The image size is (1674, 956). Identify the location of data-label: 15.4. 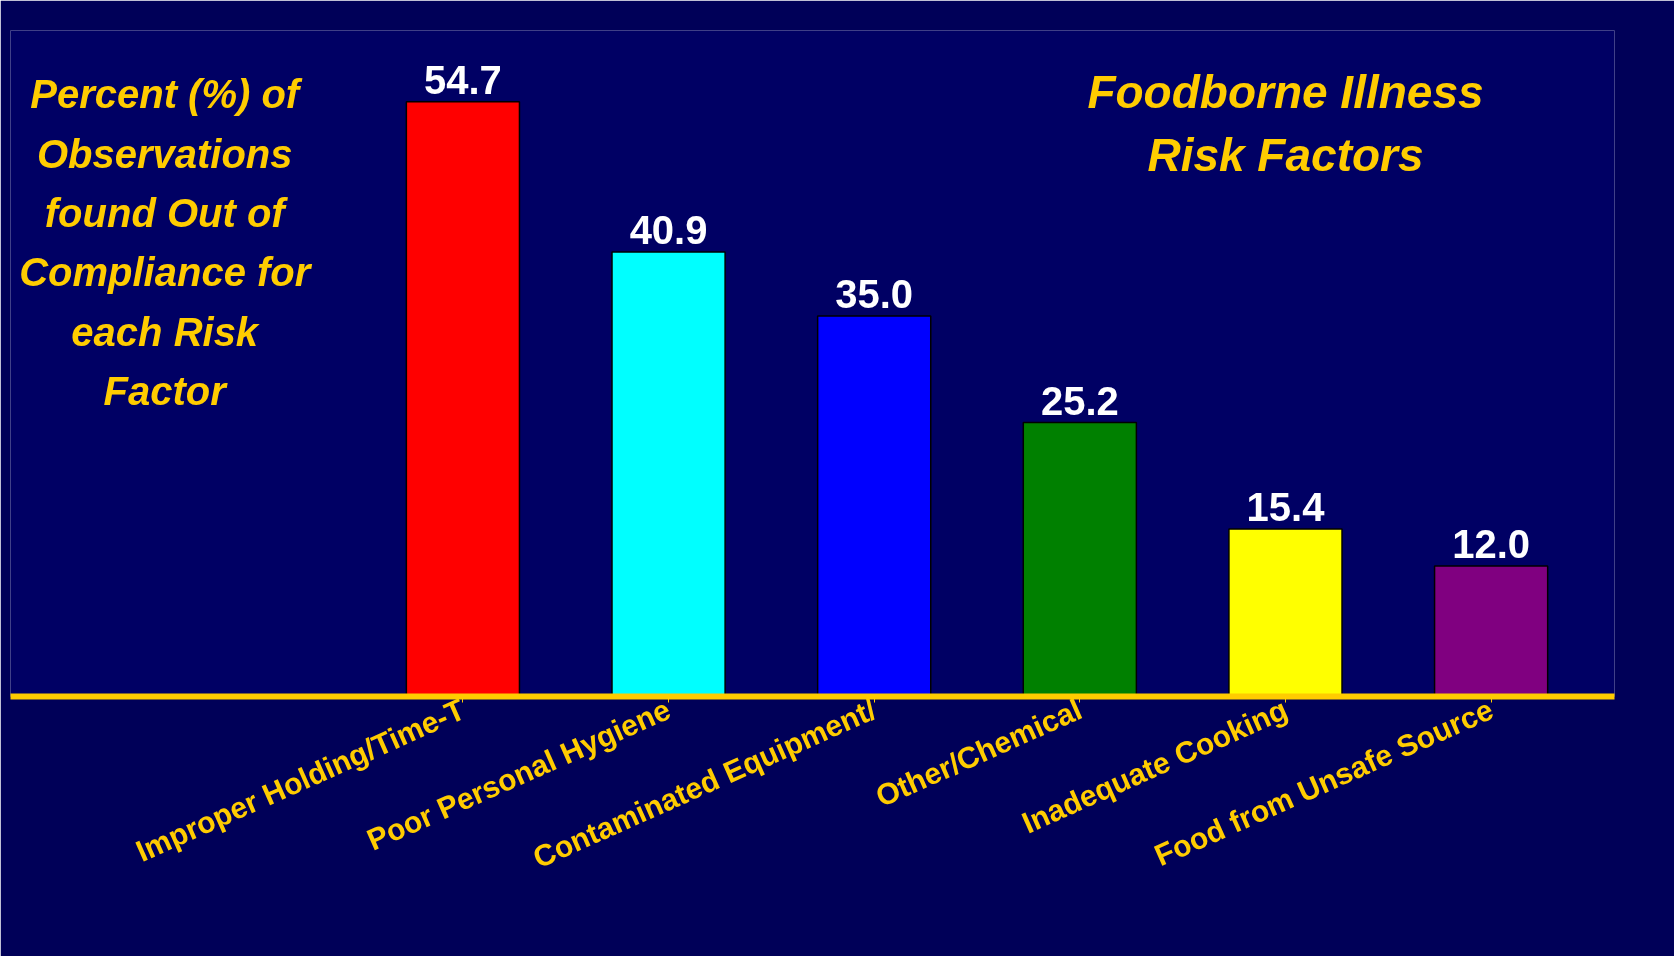
(1286, 507).